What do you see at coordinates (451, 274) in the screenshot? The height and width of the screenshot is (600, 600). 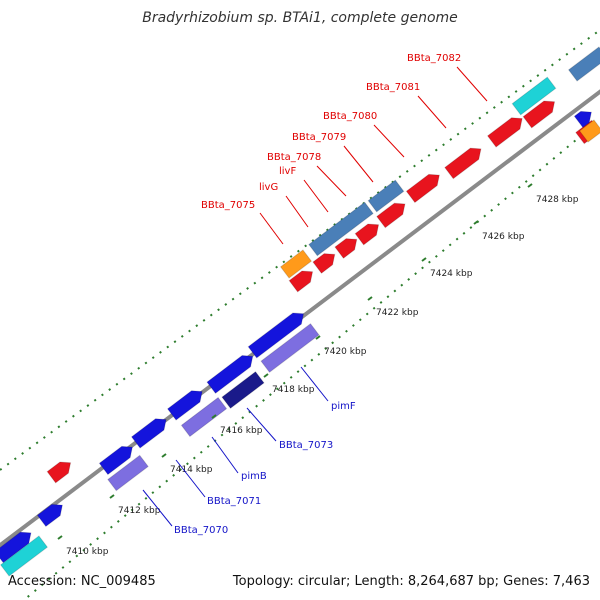 I see `tick-label: 7424 kbp` at bounding box center [451, 274].